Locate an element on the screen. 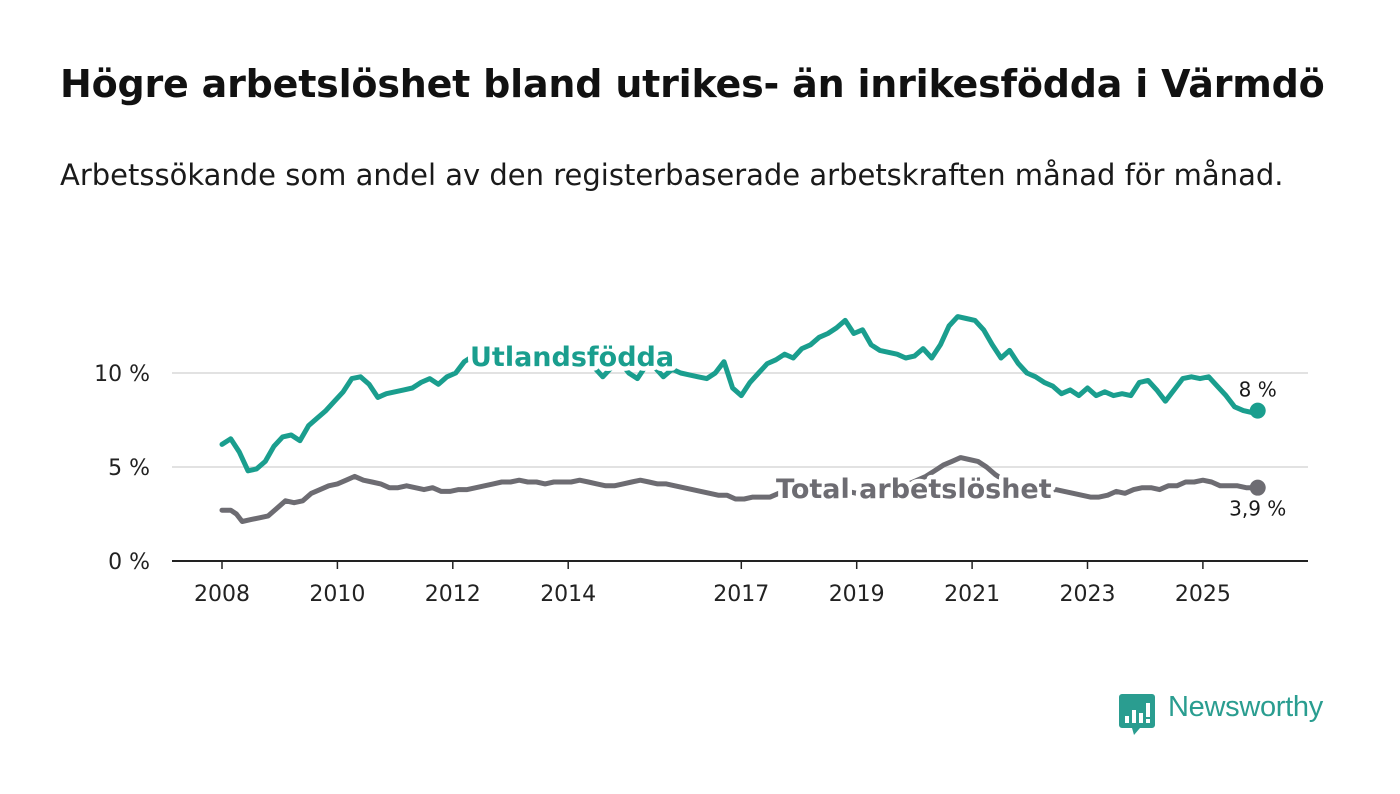 The height and width of the screenshot is (794, 1400). x-tick-label: 2008 is located at coordinates (222, 594).